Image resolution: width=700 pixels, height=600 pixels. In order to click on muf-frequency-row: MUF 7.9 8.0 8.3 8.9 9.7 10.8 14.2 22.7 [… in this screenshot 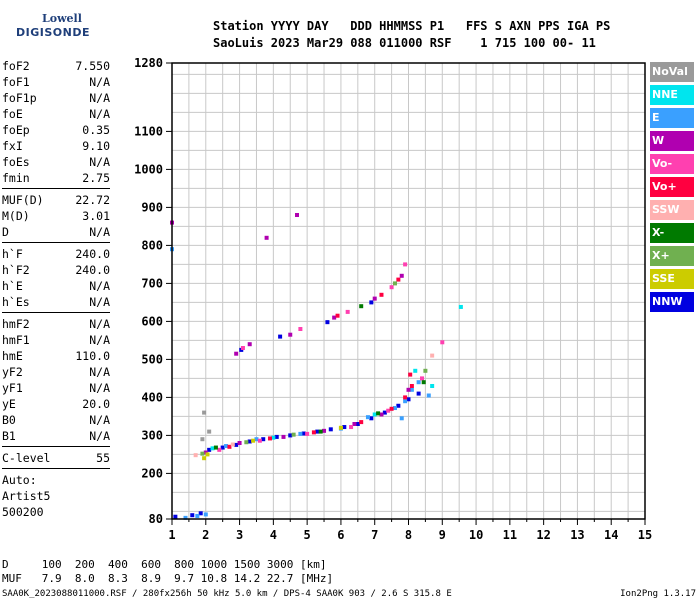, I will do `click(168, 578)`.